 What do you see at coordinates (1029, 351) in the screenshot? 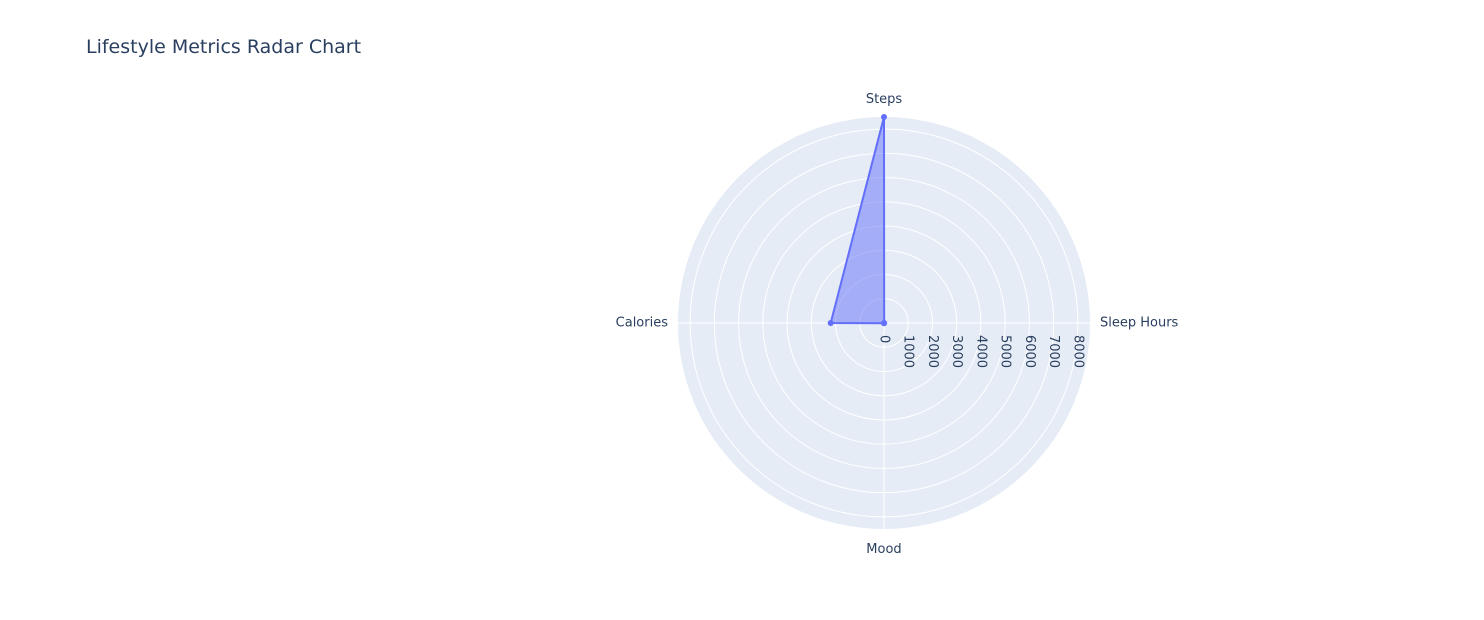
I see `radial-tick-label: 6000` at bounding box center [1029, 351].